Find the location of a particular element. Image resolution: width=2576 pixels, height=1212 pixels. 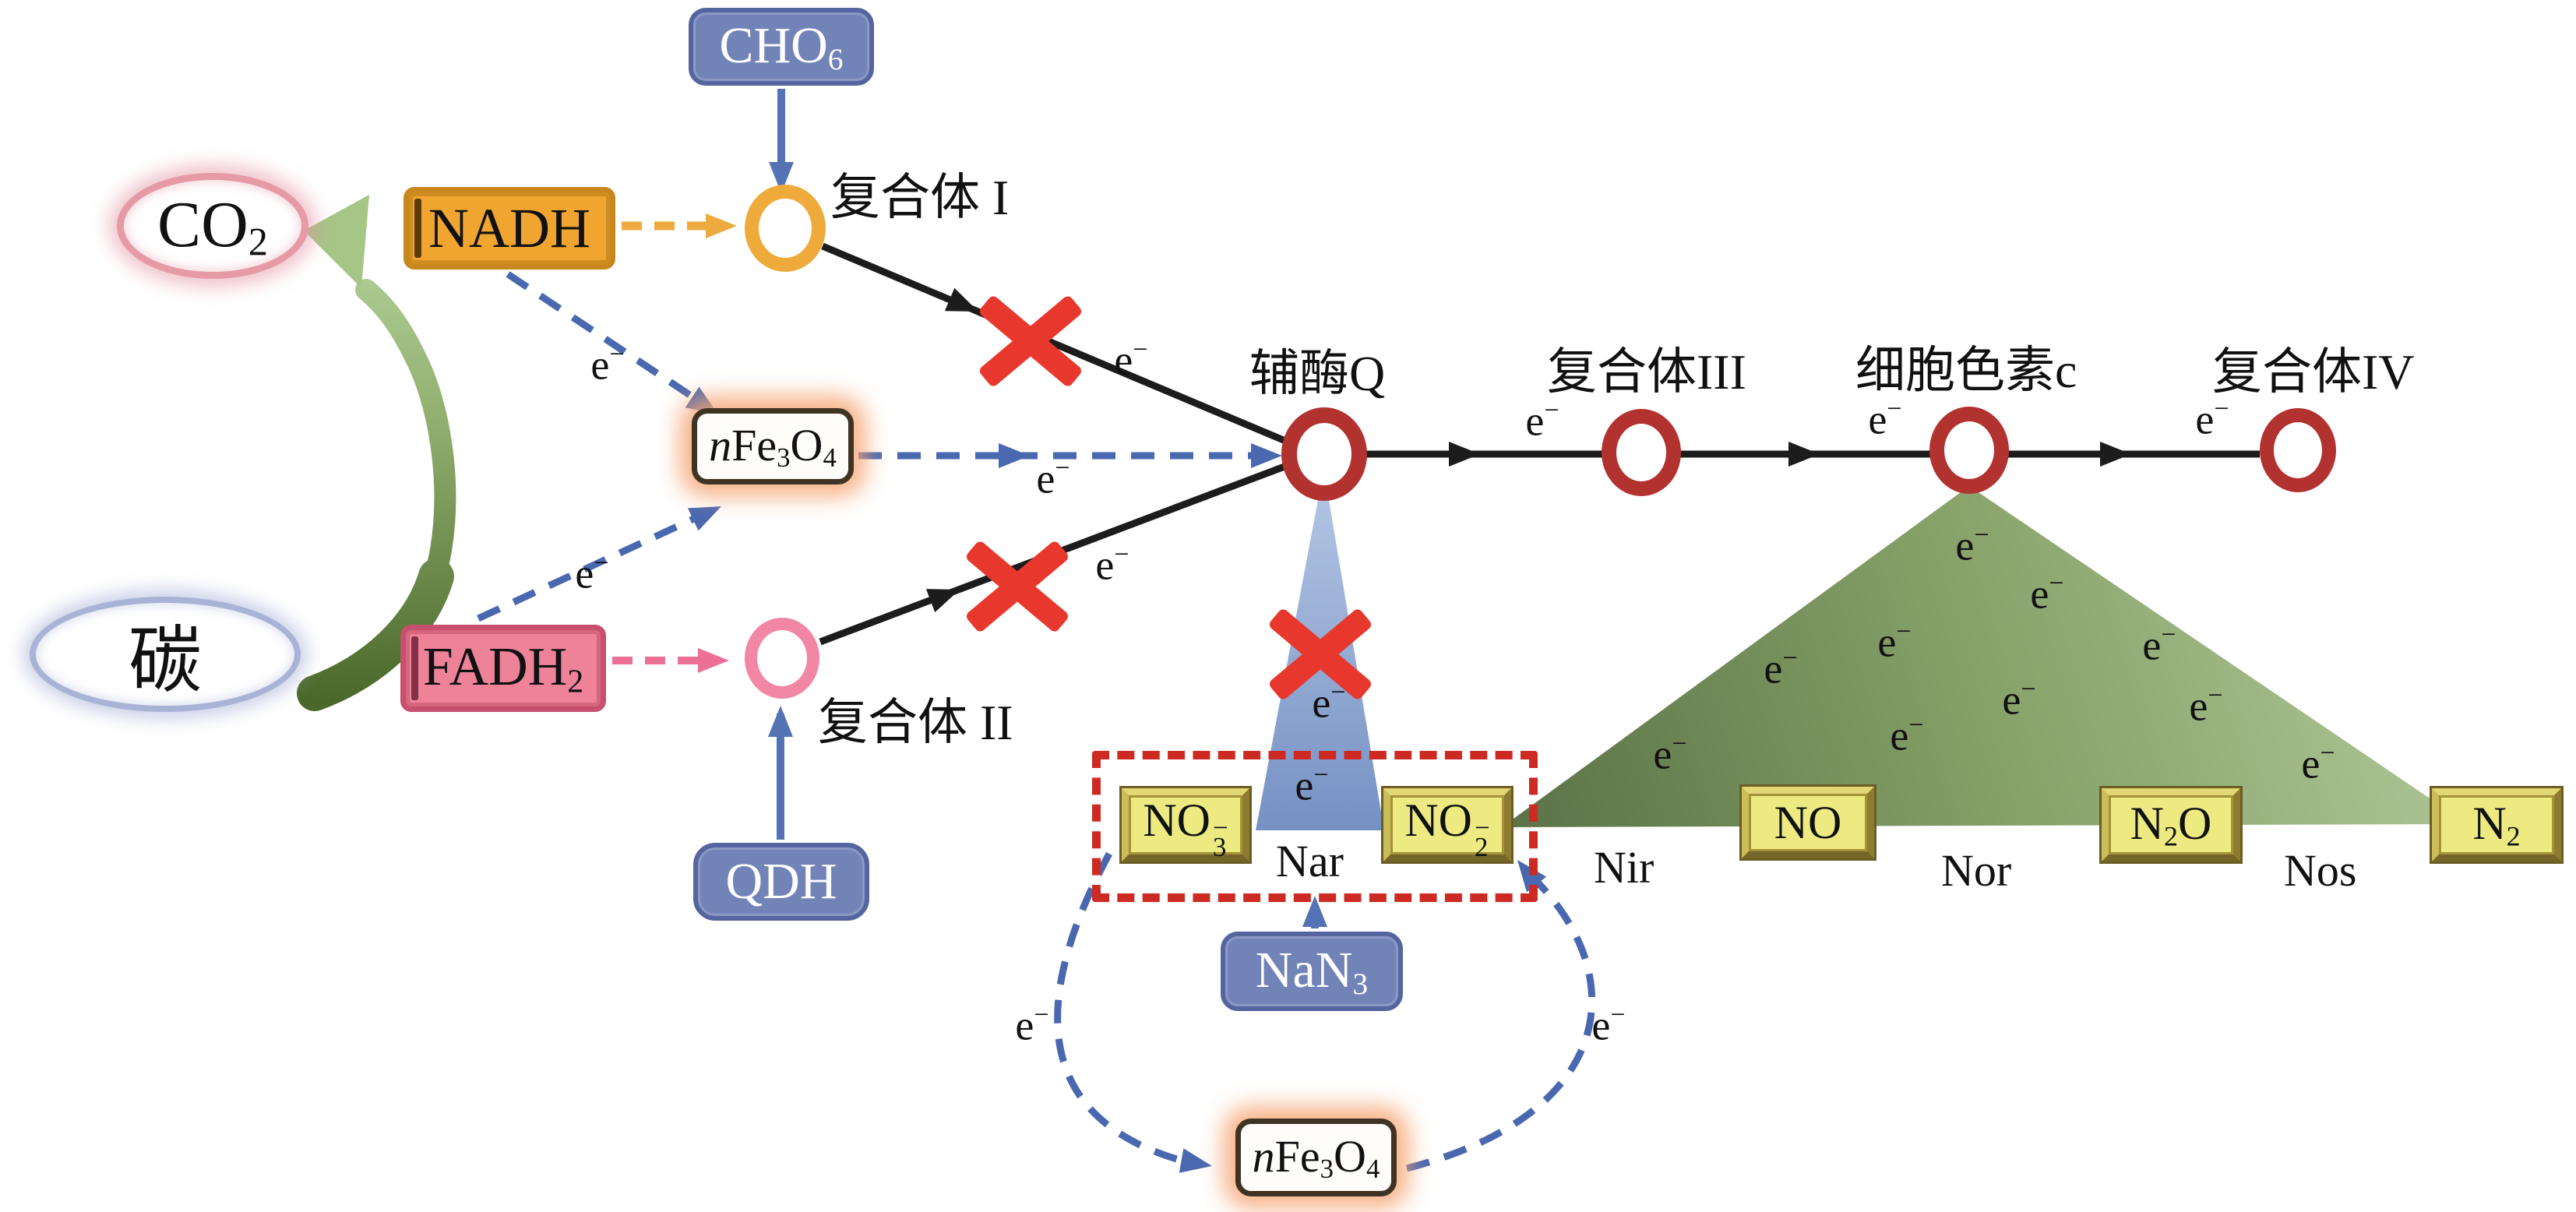

green-electron-funnel is located at coordinates (1985, 657).